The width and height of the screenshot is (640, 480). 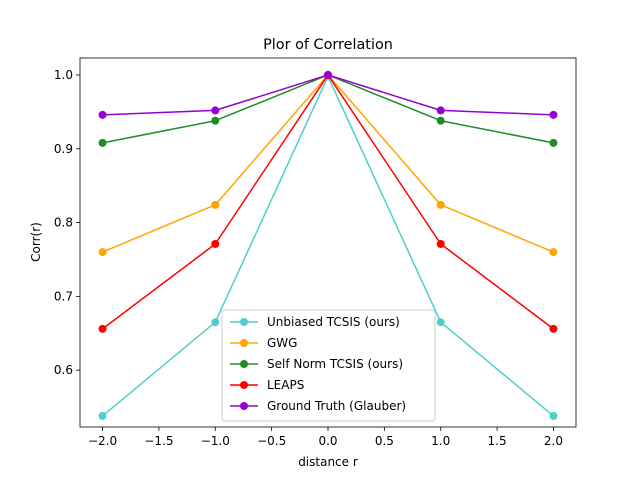 What do you see at coordinates (215, 441) in the screenshot?
I see `x-tick-label: −1.0` at bounding box center [215, 441].